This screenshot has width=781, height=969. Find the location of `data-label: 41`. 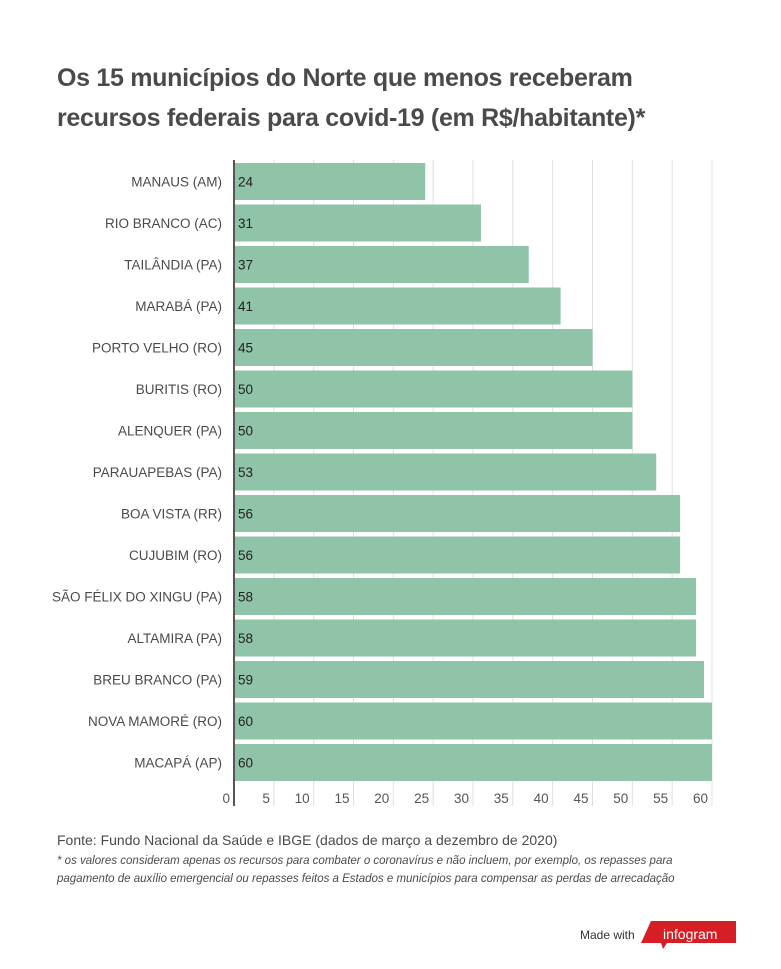

data-label: 41 is located at coordinates (245, 306).